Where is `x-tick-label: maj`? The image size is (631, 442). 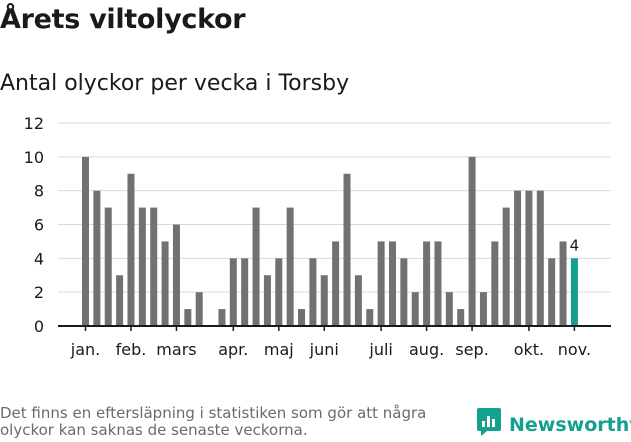 x-tick-label: maj is located at coordinates (279, 349).